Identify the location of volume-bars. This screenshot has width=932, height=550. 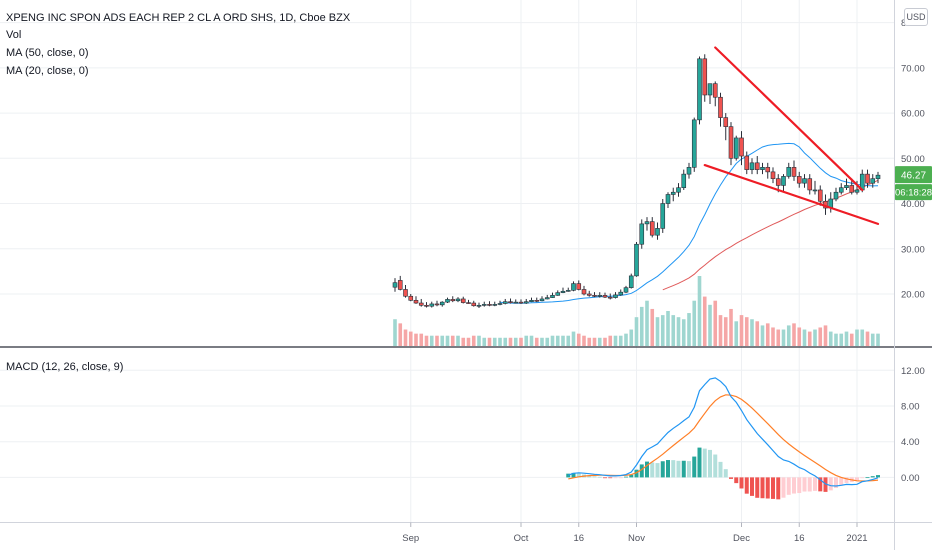
(636, 311).